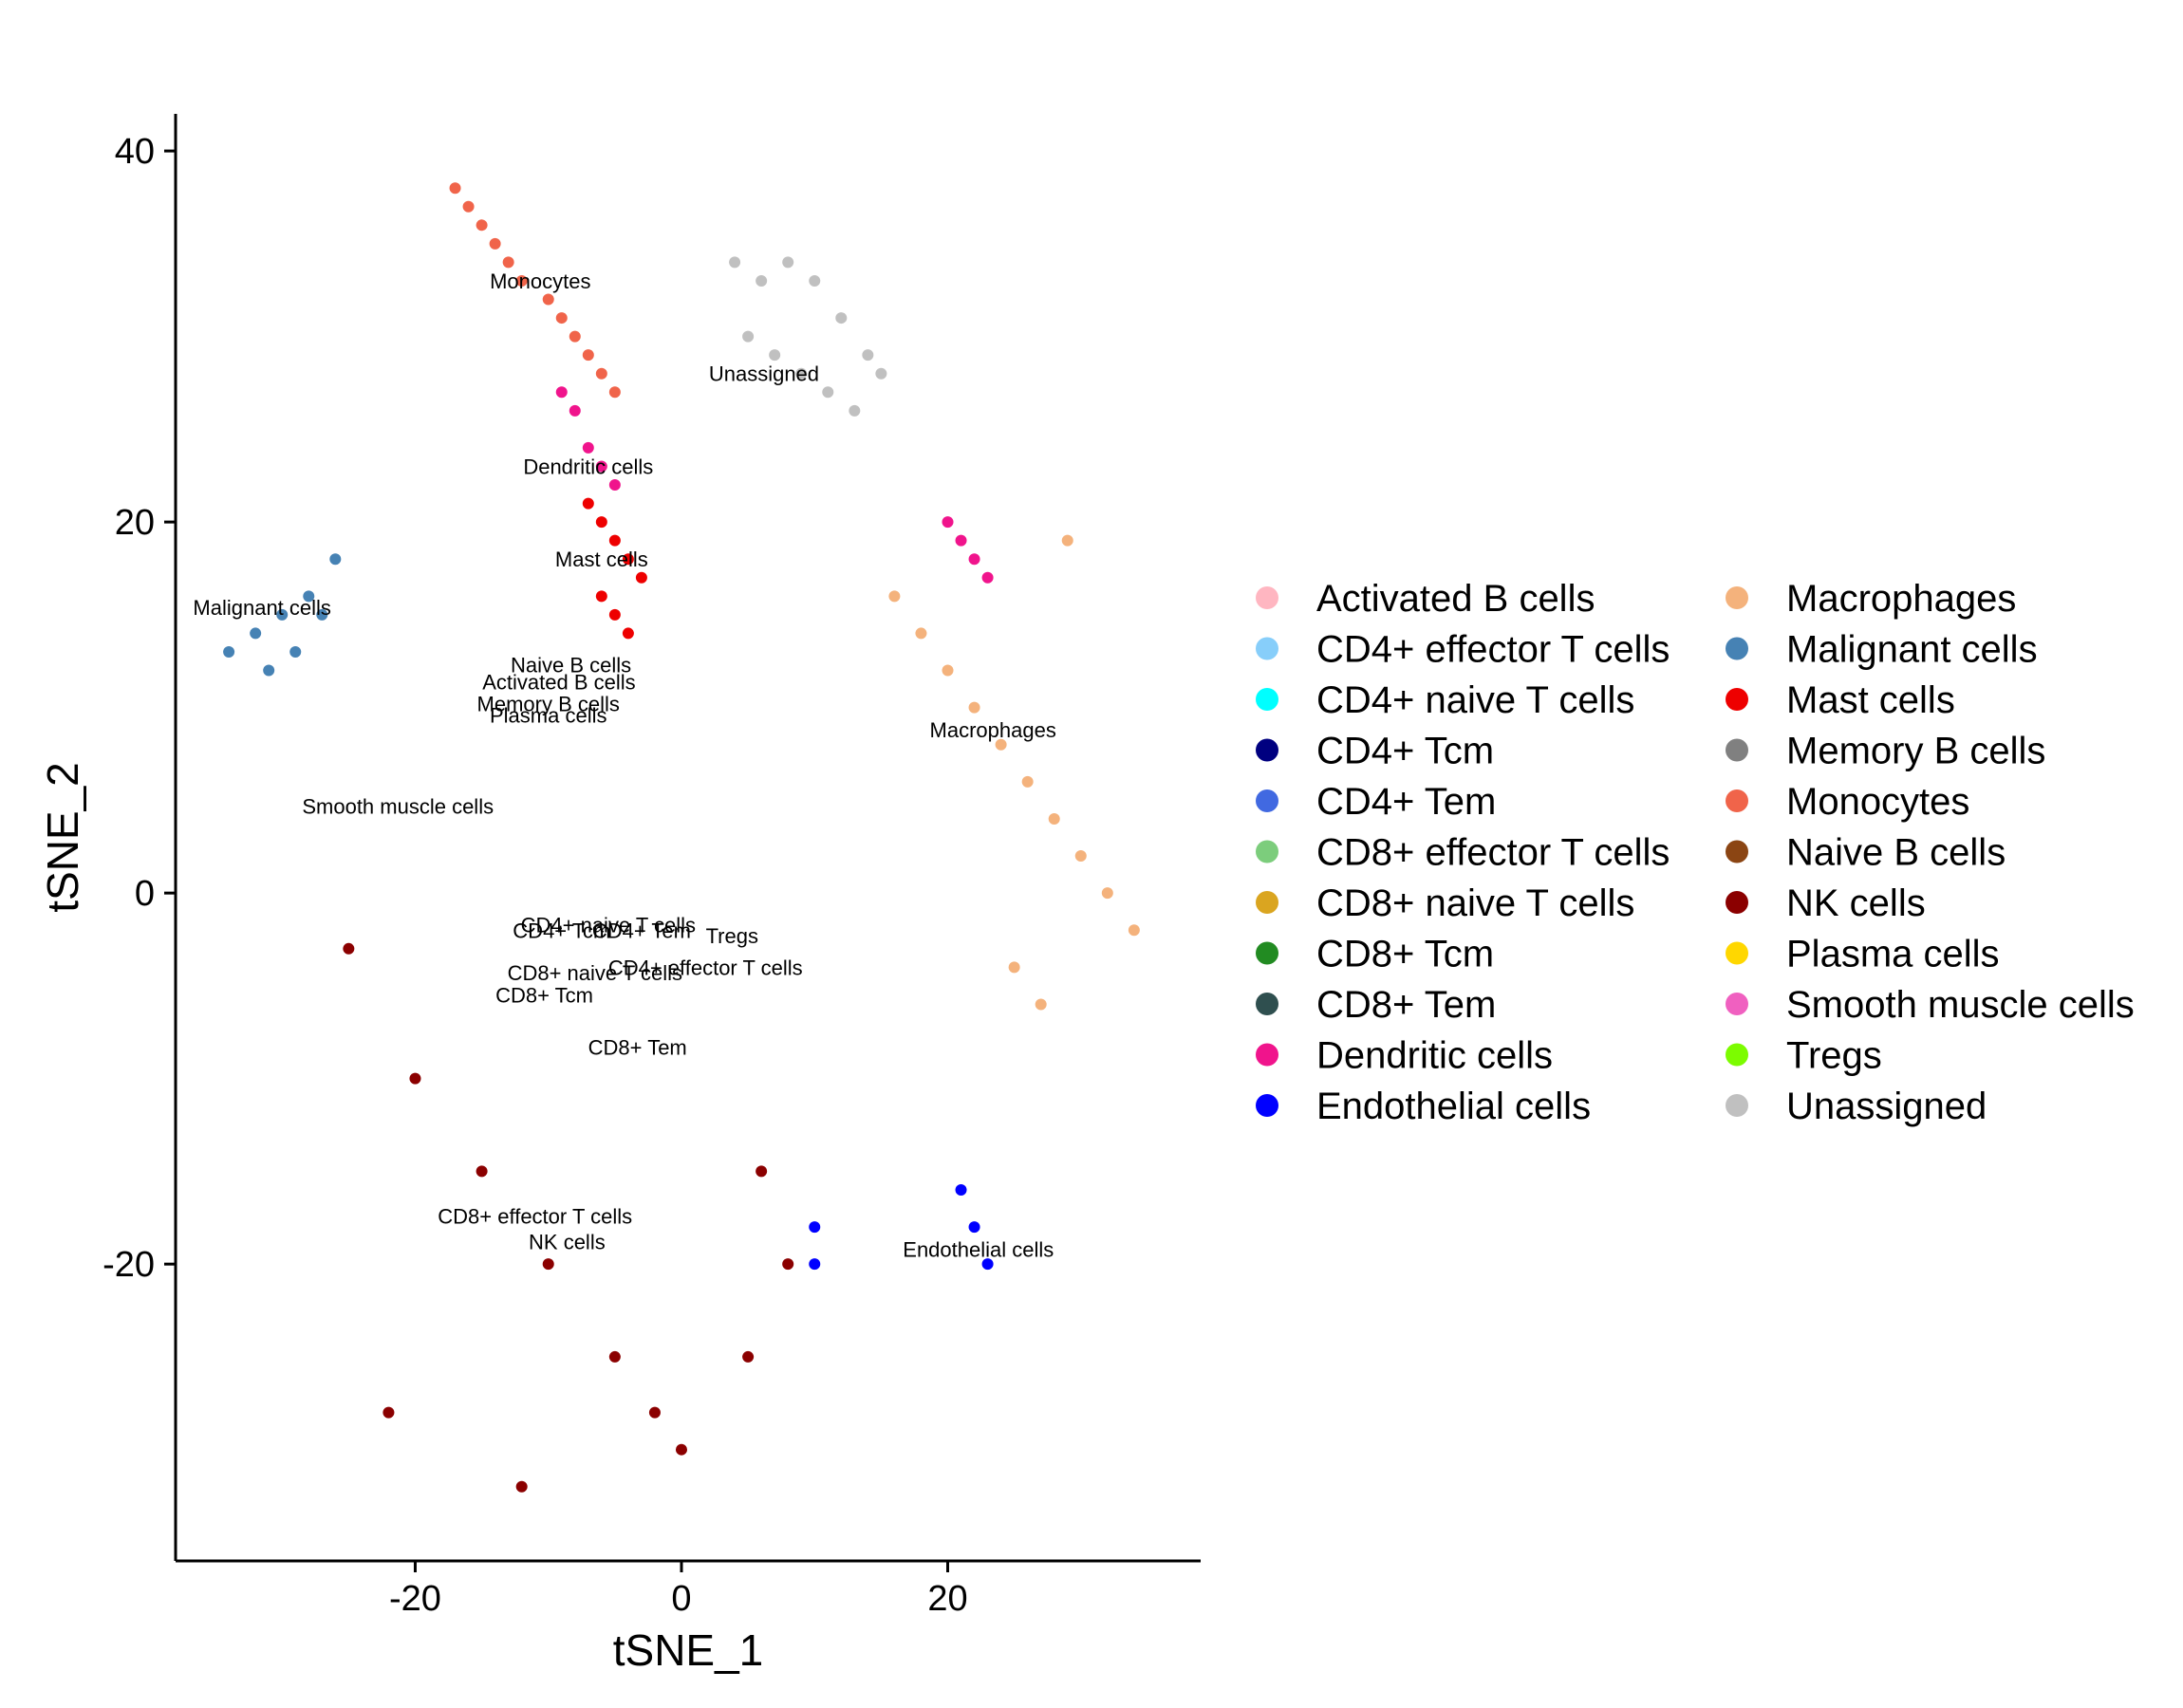 The height and width of the screenshot is (1708, 2183). What do you see at coordinates (1493, 853) in the screenshot?
I see `legend-label: CD8+ effector T cells` at bounding box center [1493, 853].